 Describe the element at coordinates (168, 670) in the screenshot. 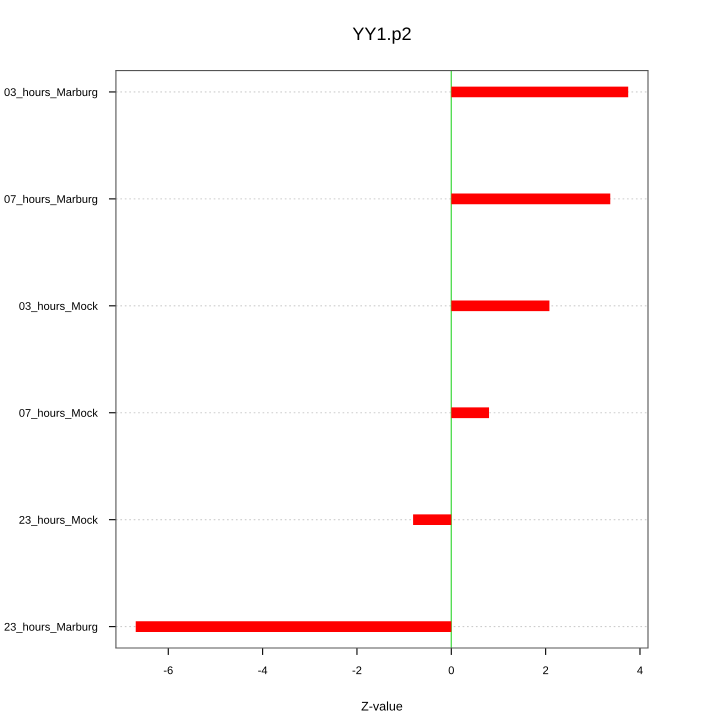

I see `x-tick-label: -6` at that location.